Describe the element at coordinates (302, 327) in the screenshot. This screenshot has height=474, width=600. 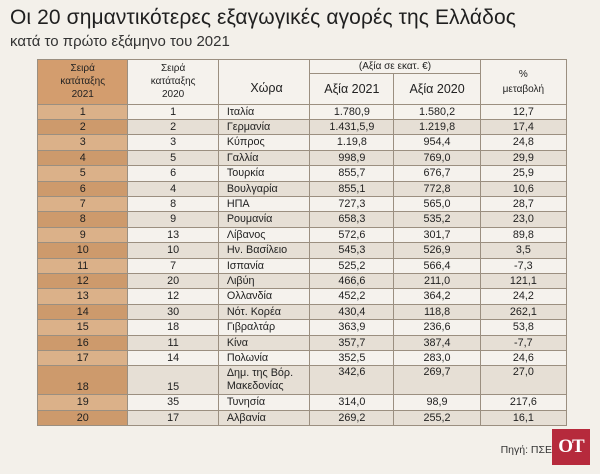
I see `table-row: 15 18 Γιβραλτάρ 363,9 236,6 53,8` at that location.